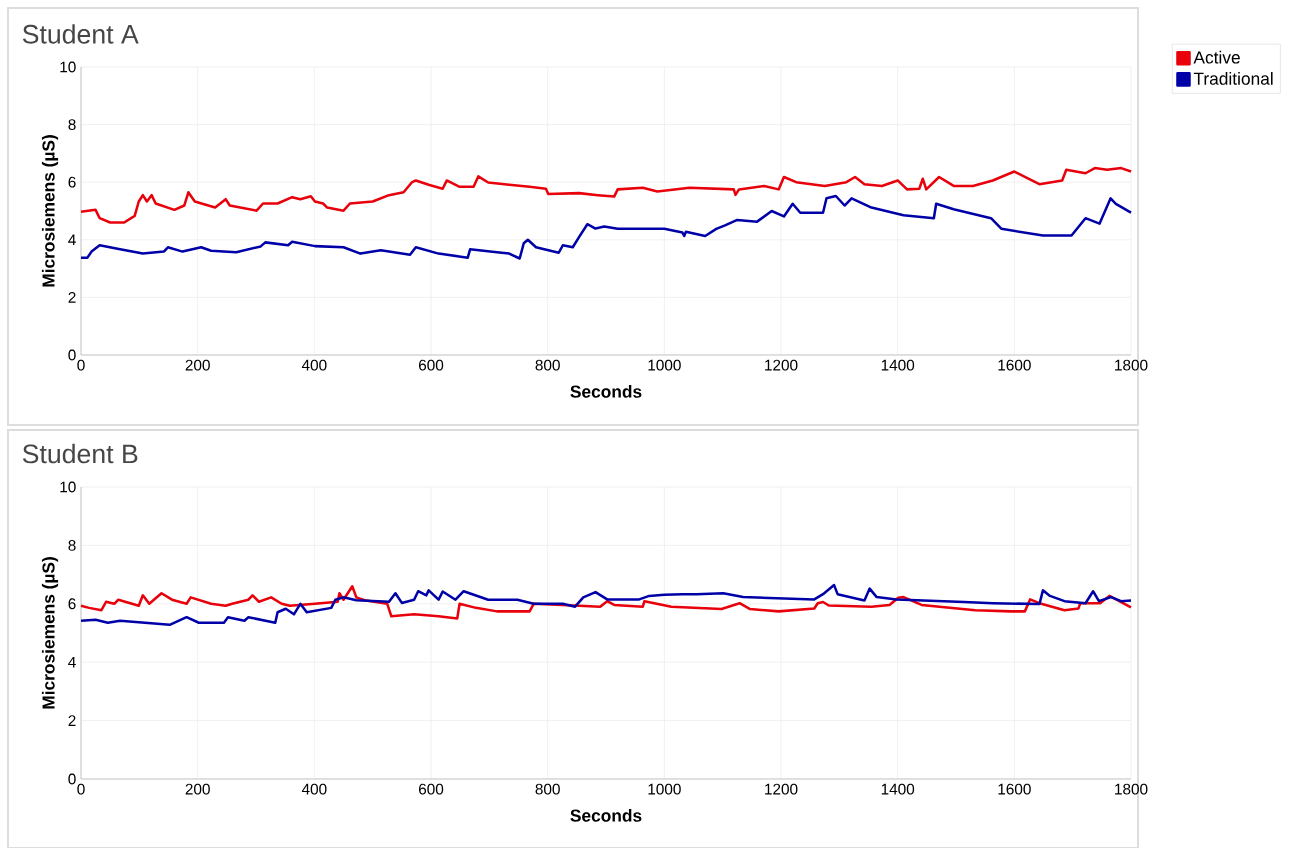  I want to click on legend-label: Traditional, so click(1233, 78).